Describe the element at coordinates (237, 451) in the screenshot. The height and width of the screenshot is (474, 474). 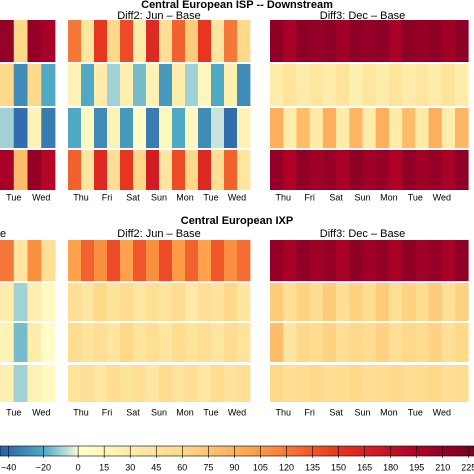
I see `colorbar` at that location.